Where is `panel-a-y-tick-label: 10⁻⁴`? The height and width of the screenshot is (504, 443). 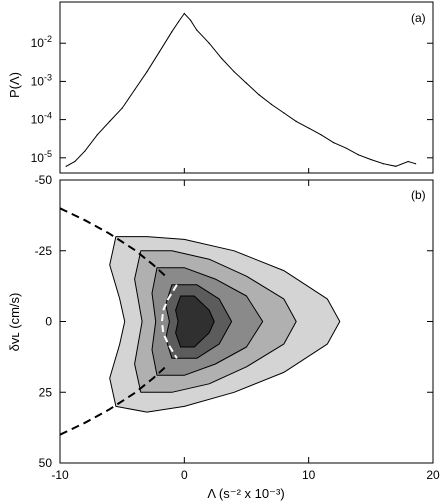
panel-a-y-tick-label: 10⁻⁴ is located at coordinates (41, 119).